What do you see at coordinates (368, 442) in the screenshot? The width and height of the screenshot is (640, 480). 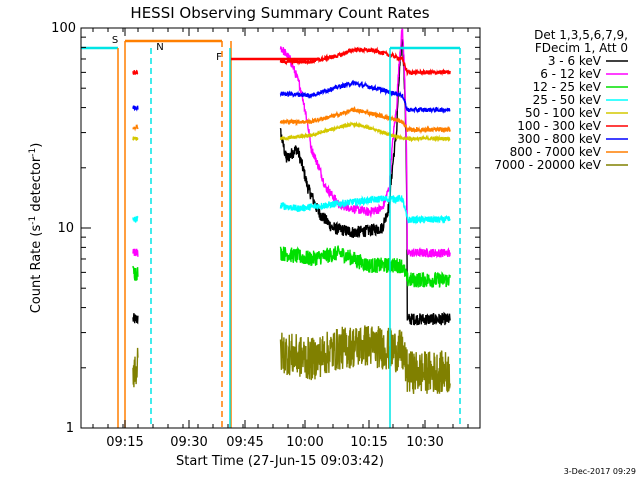 I see `x-tick-label-1015: 10:15` at bounding box center [368, 442].